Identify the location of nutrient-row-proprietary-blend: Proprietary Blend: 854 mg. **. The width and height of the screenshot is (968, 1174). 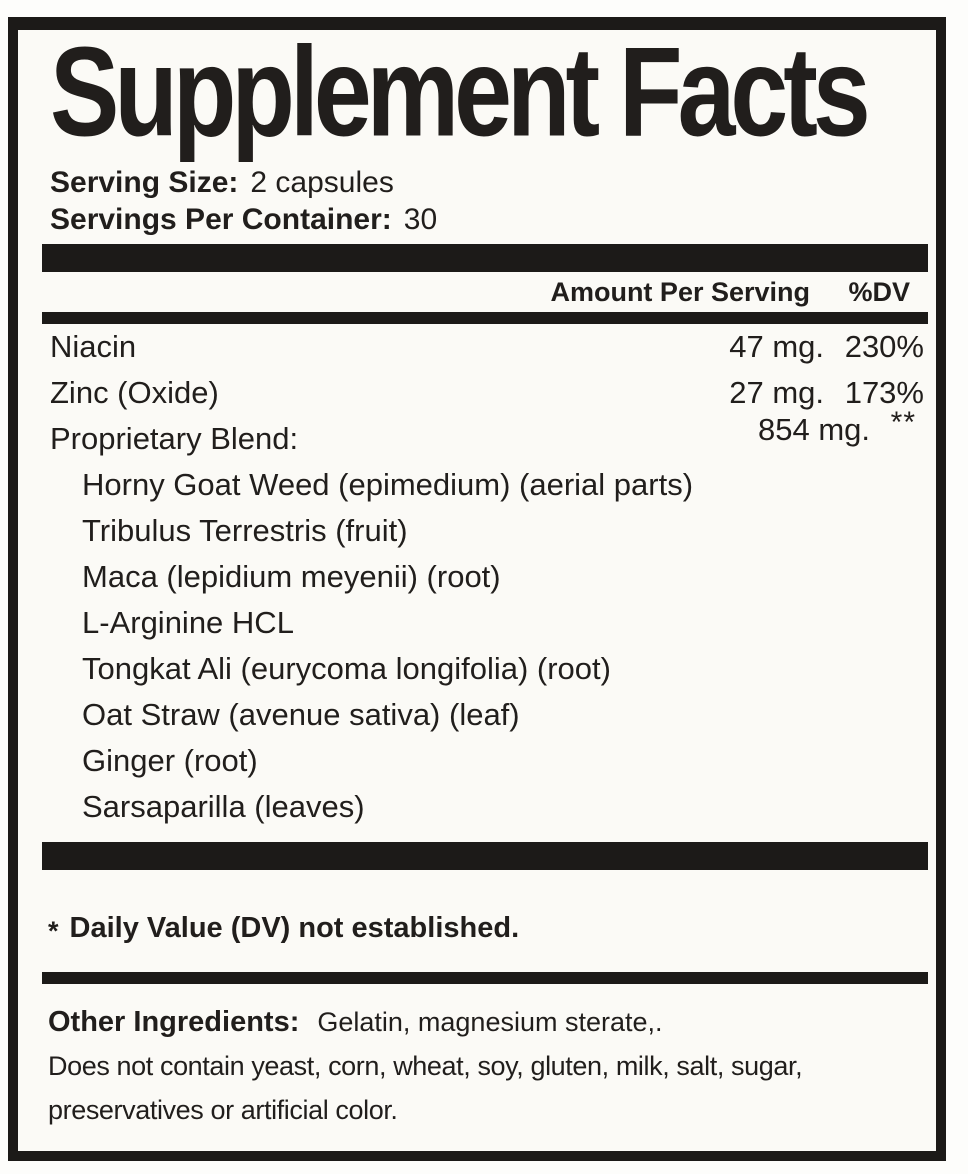
(477, 434).